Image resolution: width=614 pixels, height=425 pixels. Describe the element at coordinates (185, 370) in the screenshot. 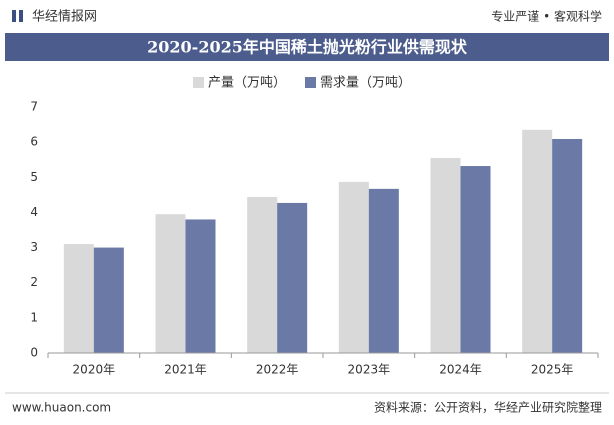

I see `x-tick-label: 2021年` at that location.